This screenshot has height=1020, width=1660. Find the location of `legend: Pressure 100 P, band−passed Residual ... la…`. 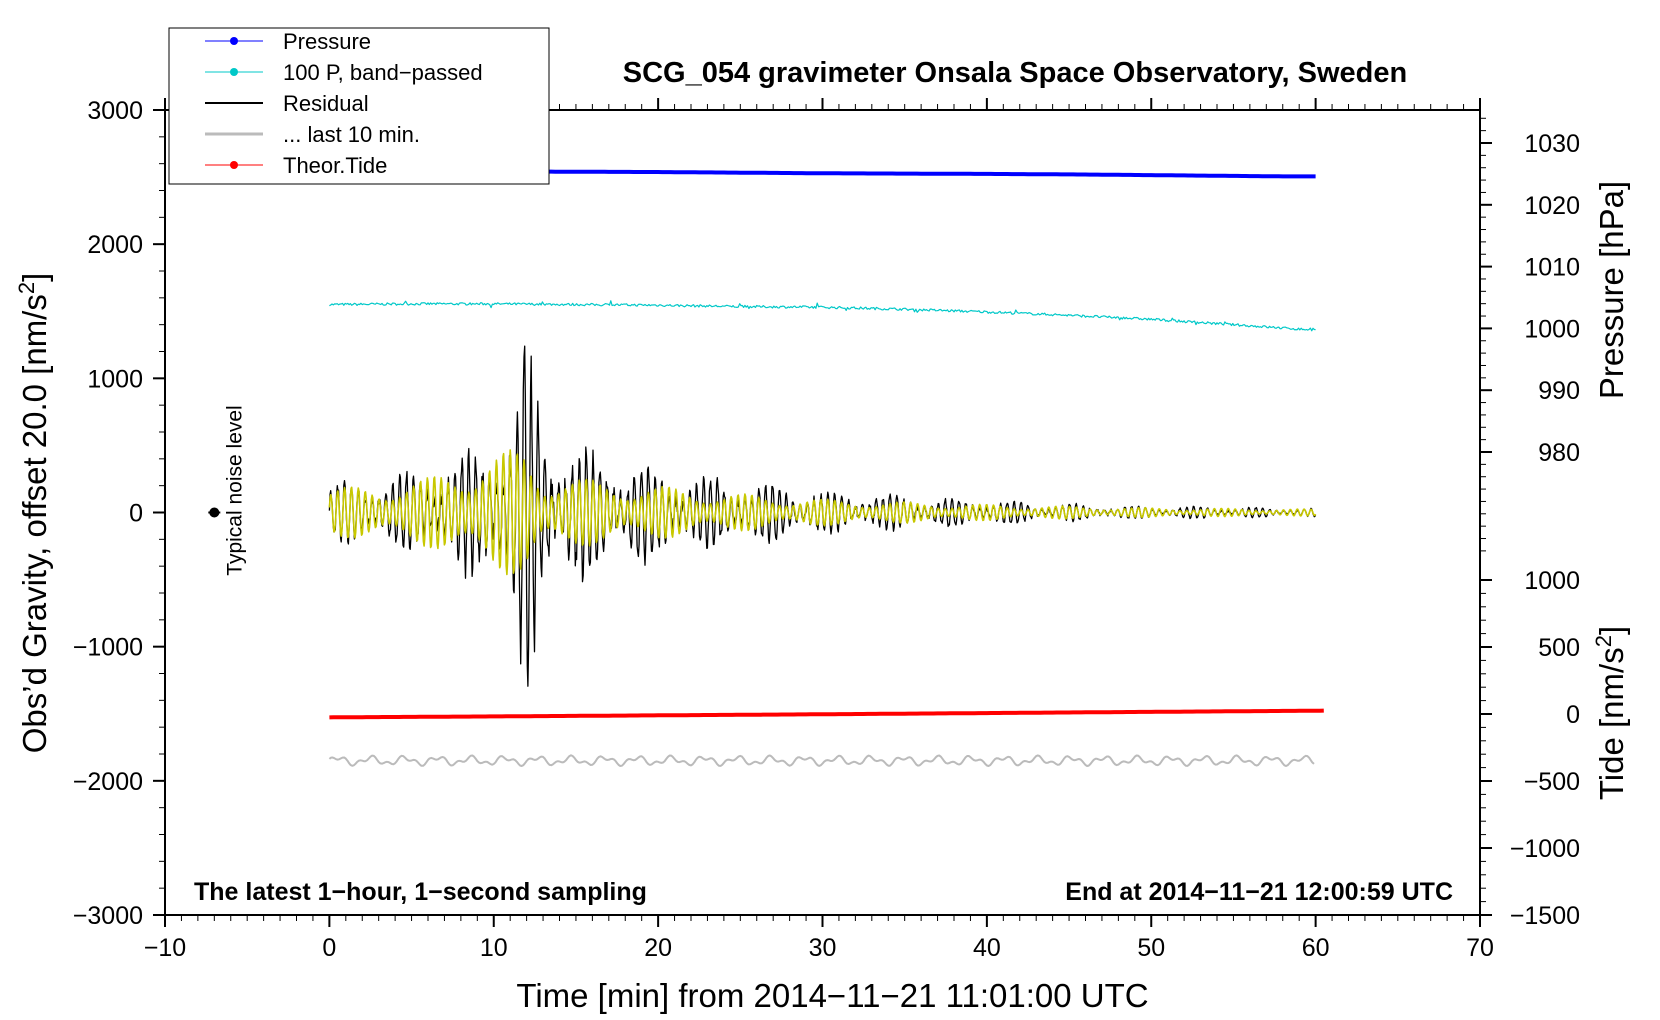

legend: Pressure 100 P, band−passed Residual ... la… is located at coordinates (359, 106).